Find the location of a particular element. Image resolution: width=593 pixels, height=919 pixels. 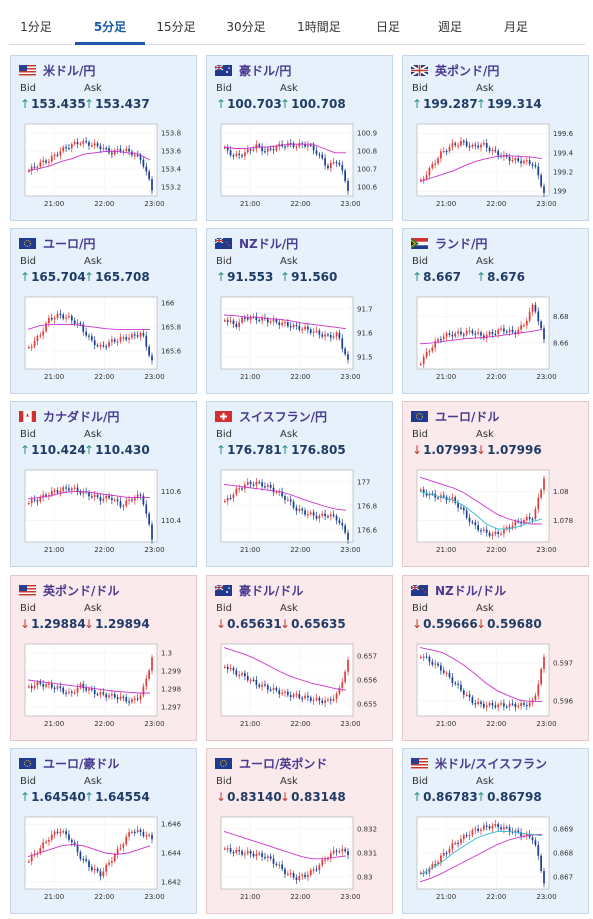

card-header: スイスフラン/円 is located at coordinates (271, 416).